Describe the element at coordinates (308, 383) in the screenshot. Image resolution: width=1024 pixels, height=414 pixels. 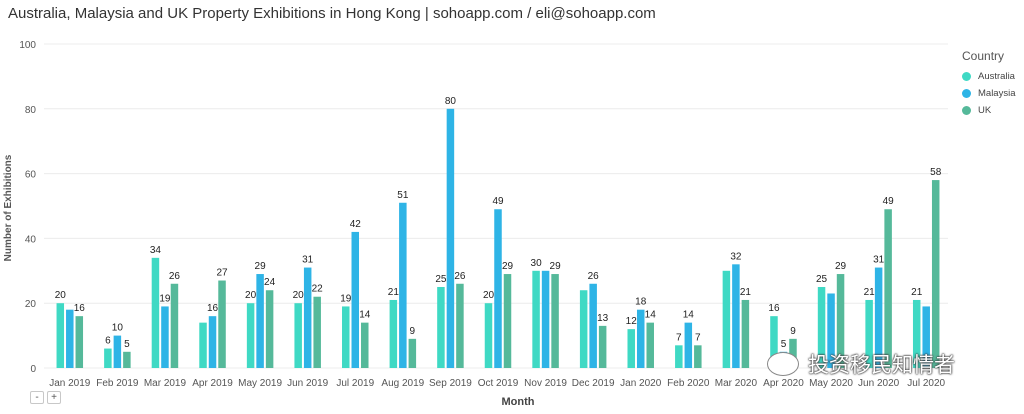
I see `x-tick-label: Jun 2019` at that location.